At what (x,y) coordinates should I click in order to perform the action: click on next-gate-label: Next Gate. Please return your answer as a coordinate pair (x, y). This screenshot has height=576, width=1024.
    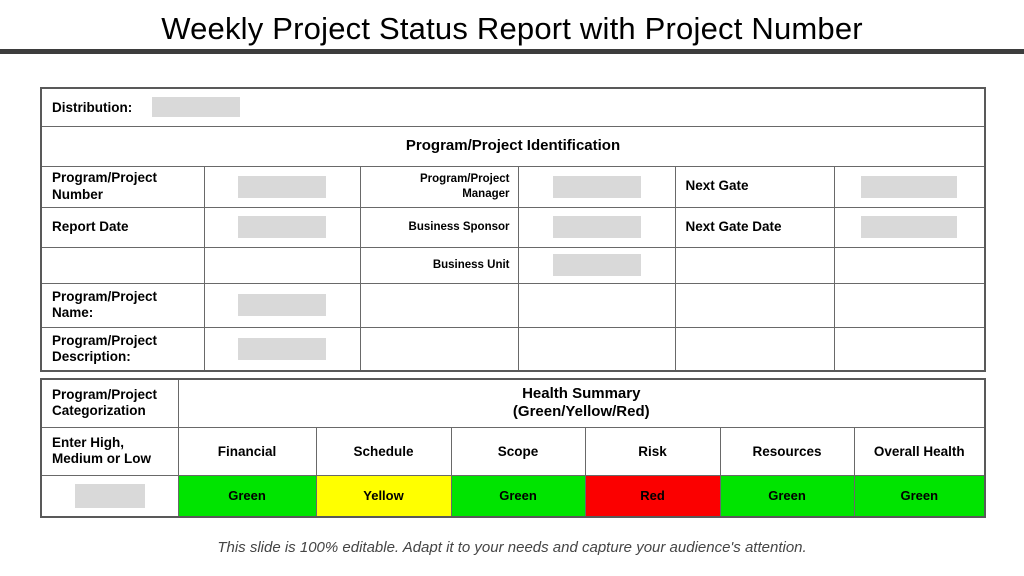
    Looking at the image, I should click on (754, 186).